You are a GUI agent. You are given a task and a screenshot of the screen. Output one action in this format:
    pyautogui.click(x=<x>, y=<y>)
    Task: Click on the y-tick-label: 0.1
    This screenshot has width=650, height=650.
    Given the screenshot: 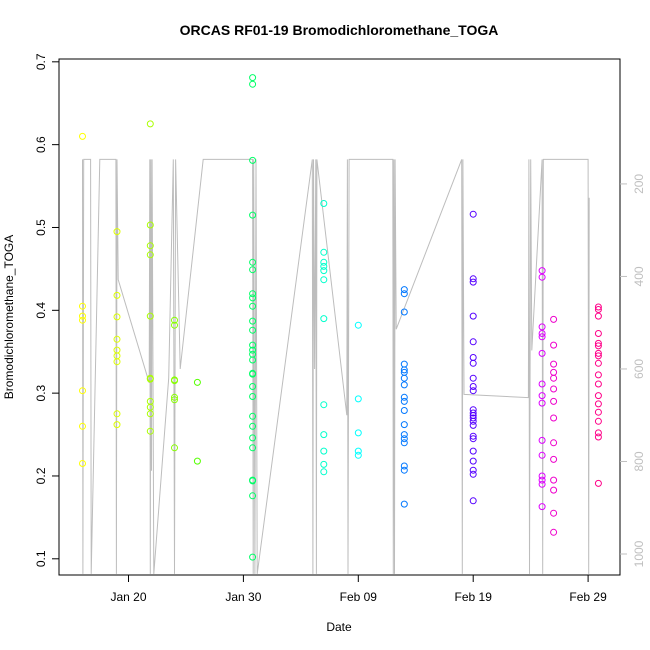 What is the action you would take?
    pyautogui.click(x=41, y=558)
    